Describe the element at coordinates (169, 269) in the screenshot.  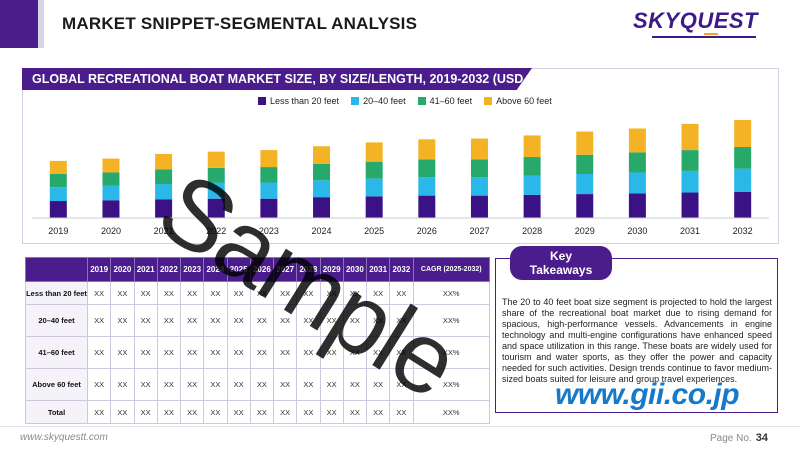
I see `table-header-cell: 2022` at that location.